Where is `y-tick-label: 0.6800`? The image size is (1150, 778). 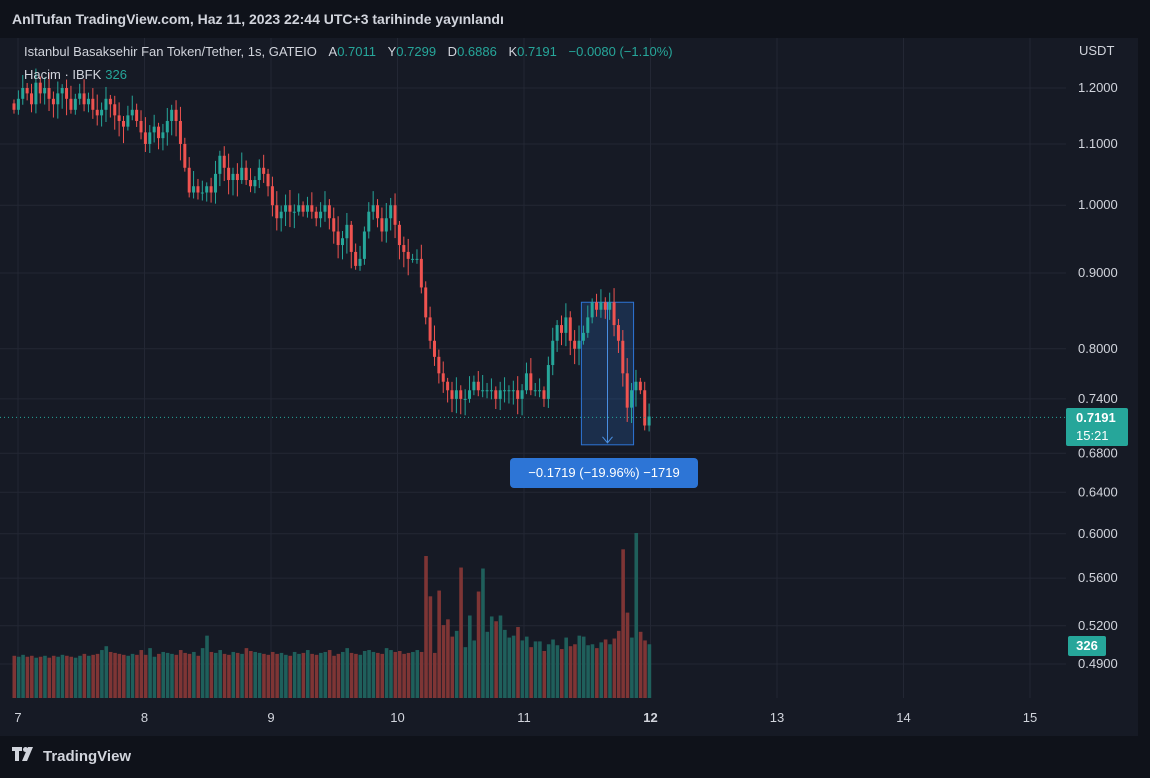
y-tick-label: 0.6800 is located at coordinates (1098, 452).